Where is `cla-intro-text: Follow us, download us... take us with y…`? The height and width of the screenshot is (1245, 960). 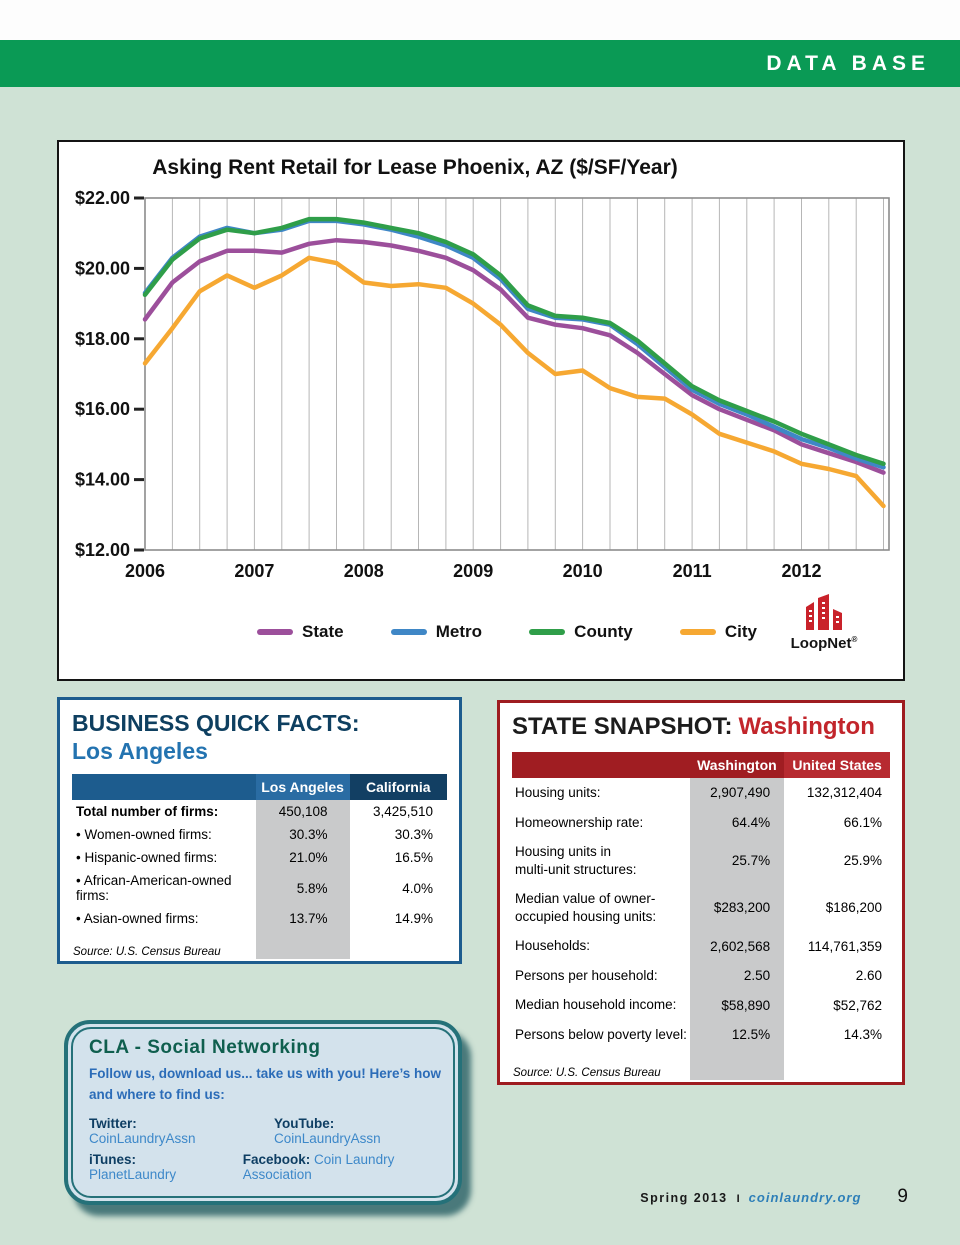
cla-intro-text: Follow us, download us... take us with y… is located at coordinates (265, 1084).